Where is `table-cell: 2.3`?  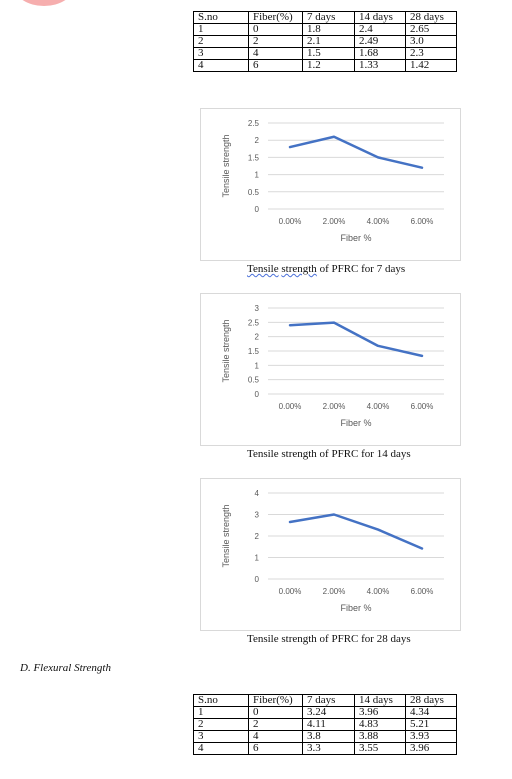 table-cell: 2.3 is located at coordinates (431, 53).